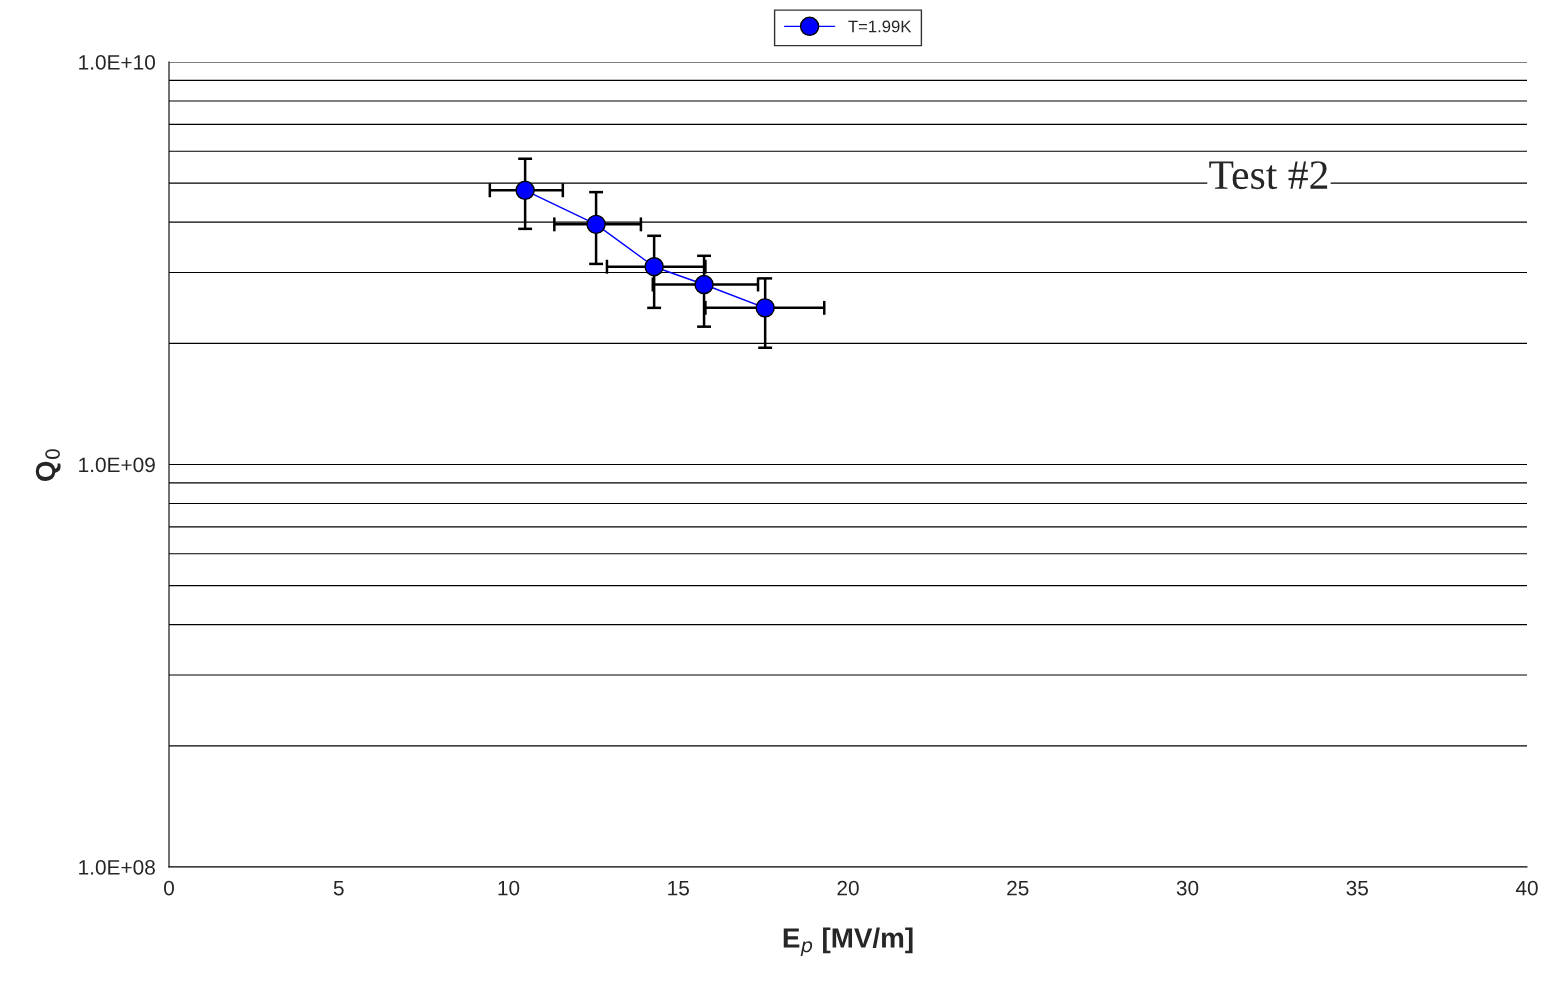 The image size is (1550, 992). I want to click on x-tick-label: 20, so click(848, 888).